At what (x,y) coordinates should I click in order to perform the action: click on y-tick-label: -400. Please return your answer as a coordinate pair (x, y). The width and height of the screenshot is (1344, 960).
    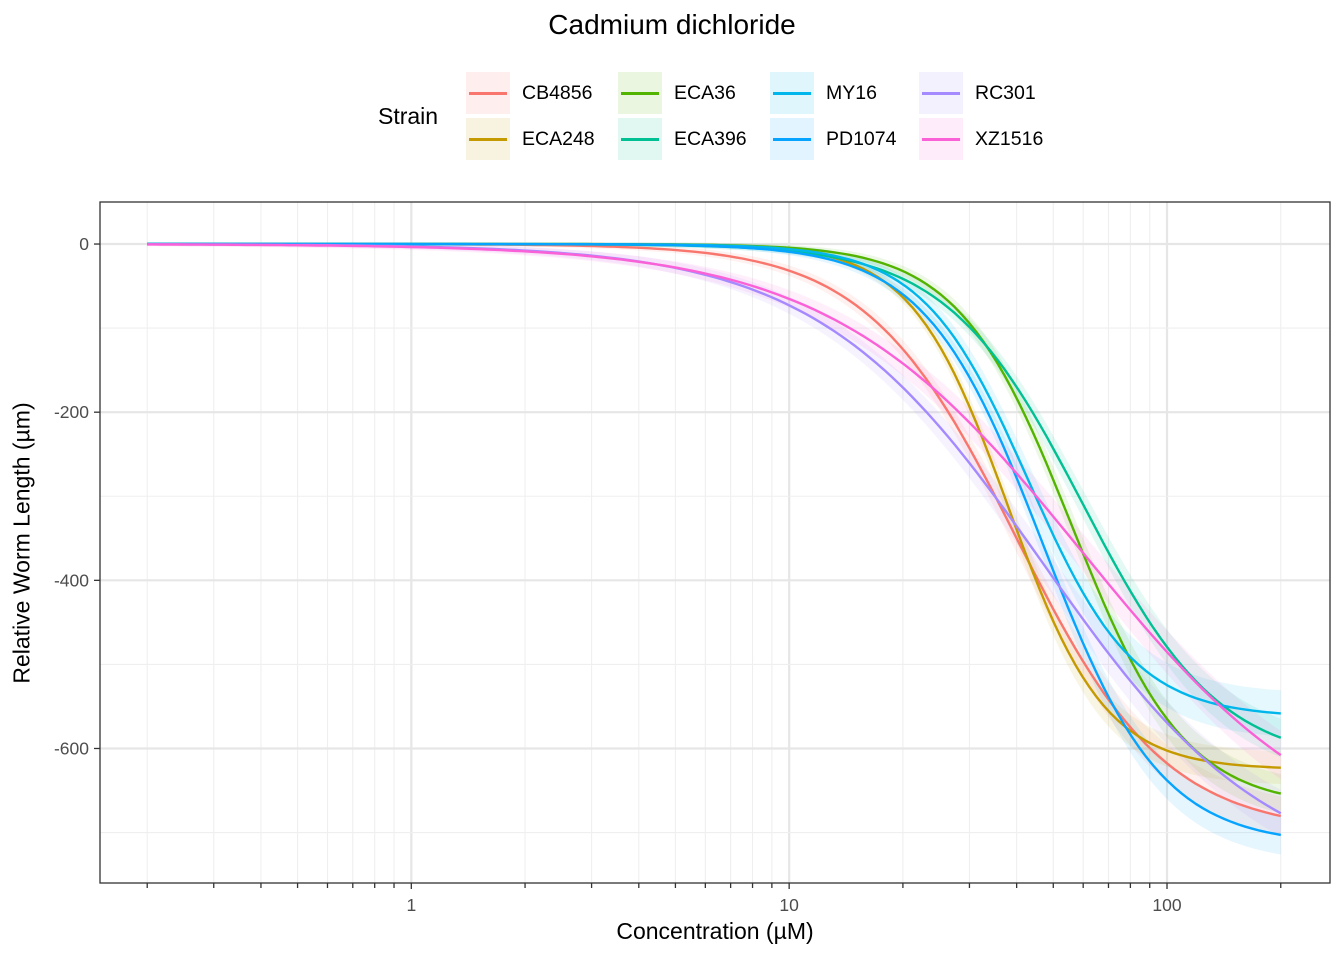
    Looking at the image, I should click on (71, 580).